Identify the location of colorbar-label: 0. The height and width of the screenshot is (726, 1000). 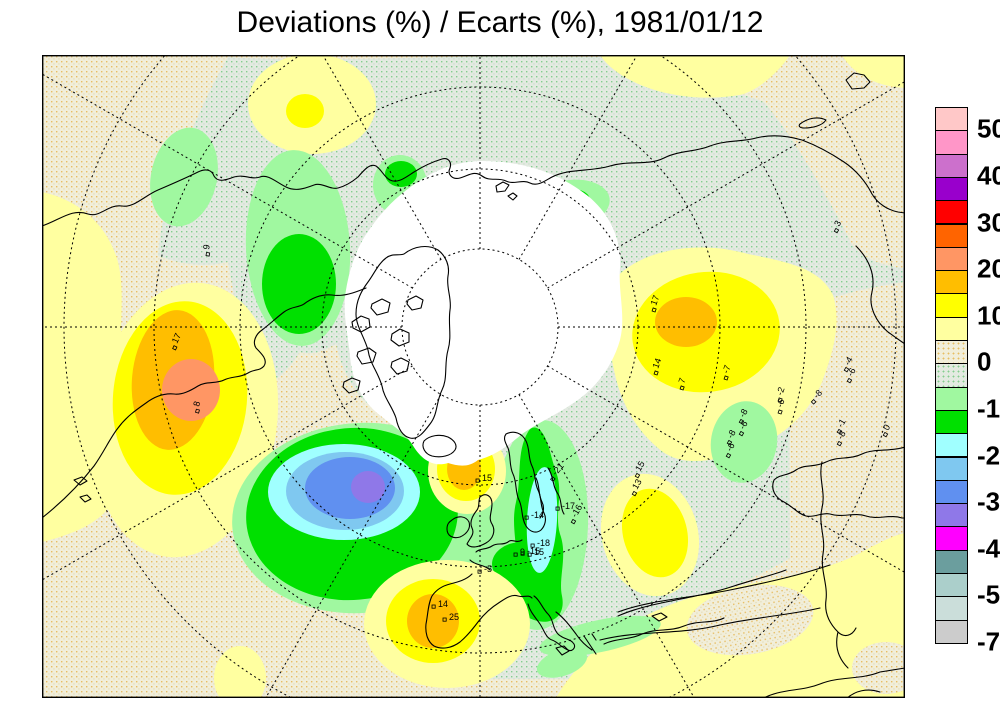
(984, 361).